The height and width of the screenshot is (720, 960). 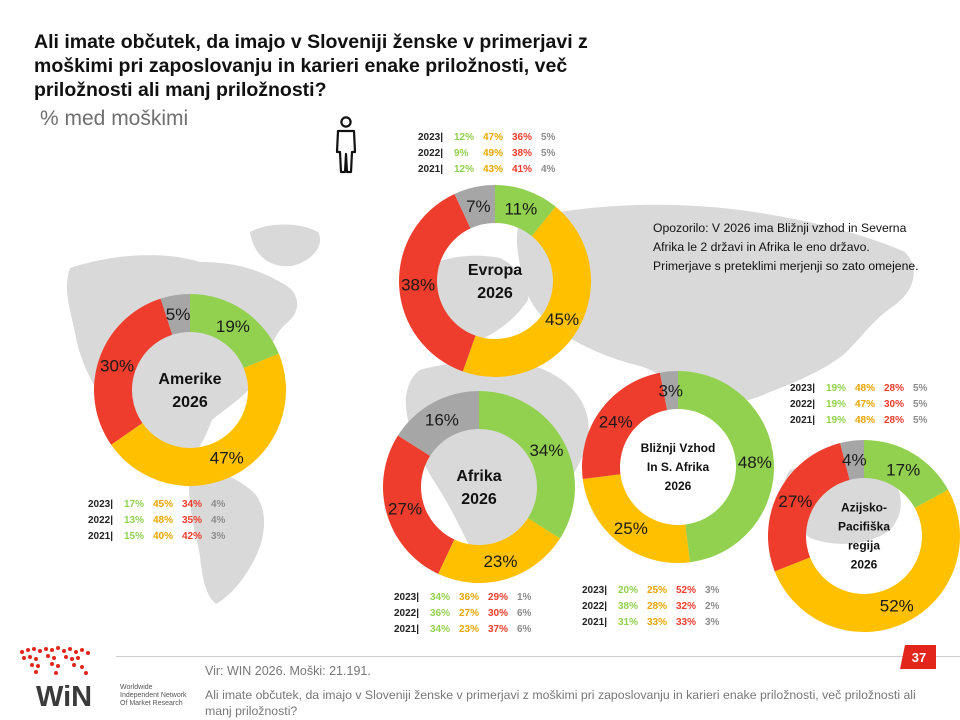 I want to click on donut-label-azija-pacifik-dont-know: 4%, so click(x=854, y=460).